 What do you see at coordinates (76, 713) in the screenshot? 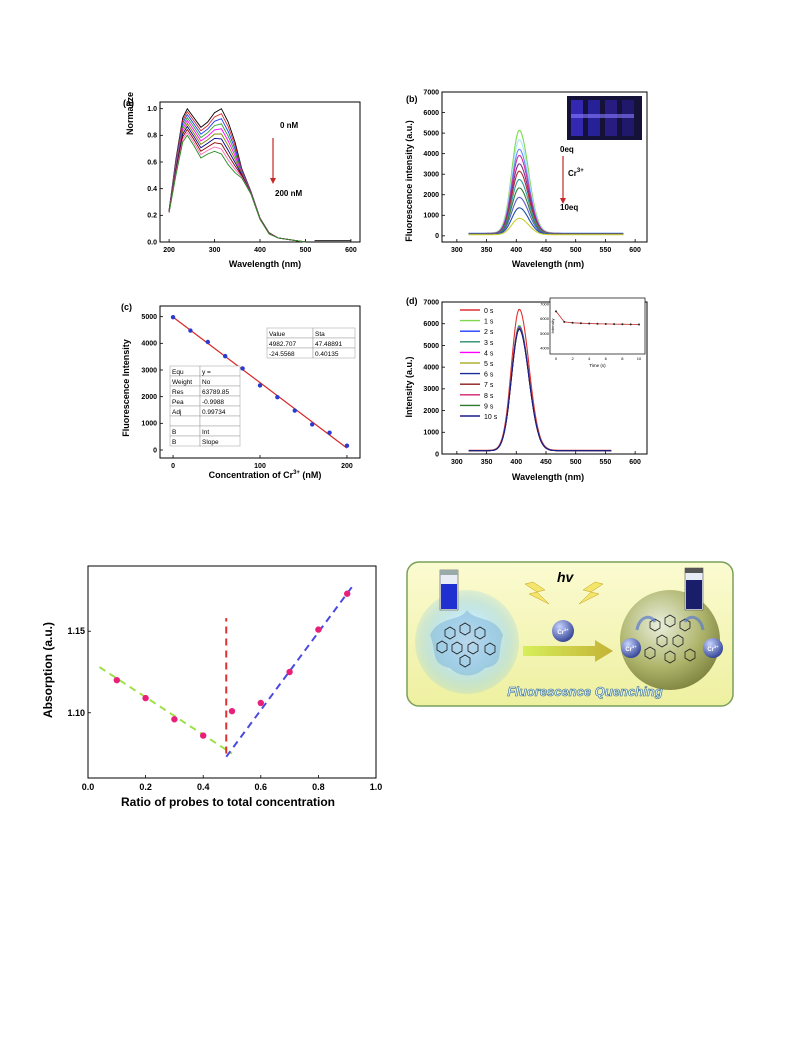
I see `y-tick-label: 1.10` at bounding box center [76, 713].